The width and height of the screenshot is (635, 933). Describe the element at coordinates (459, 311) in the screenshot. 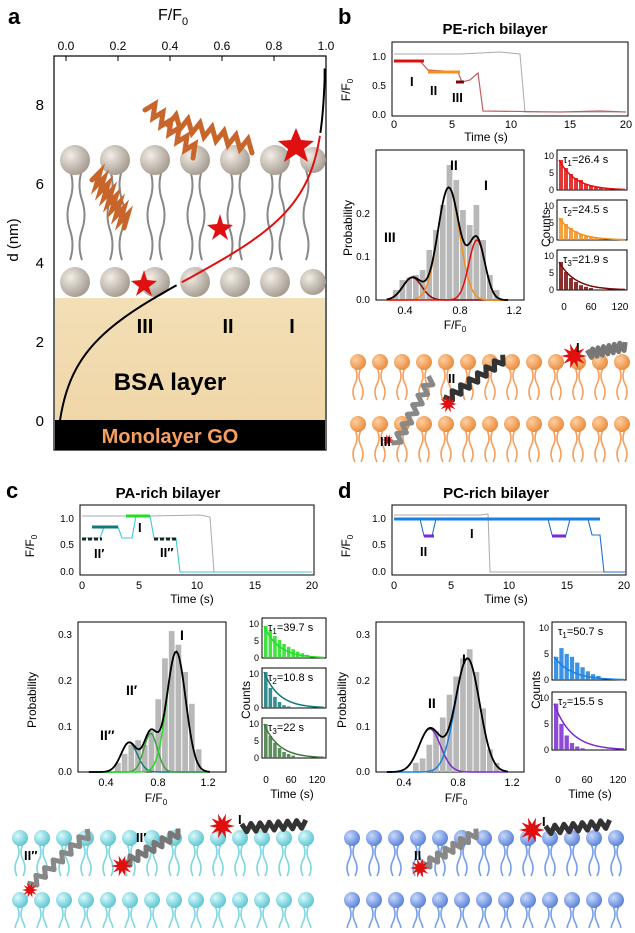

I see `b-hist-xtick: 0.8` at that location.